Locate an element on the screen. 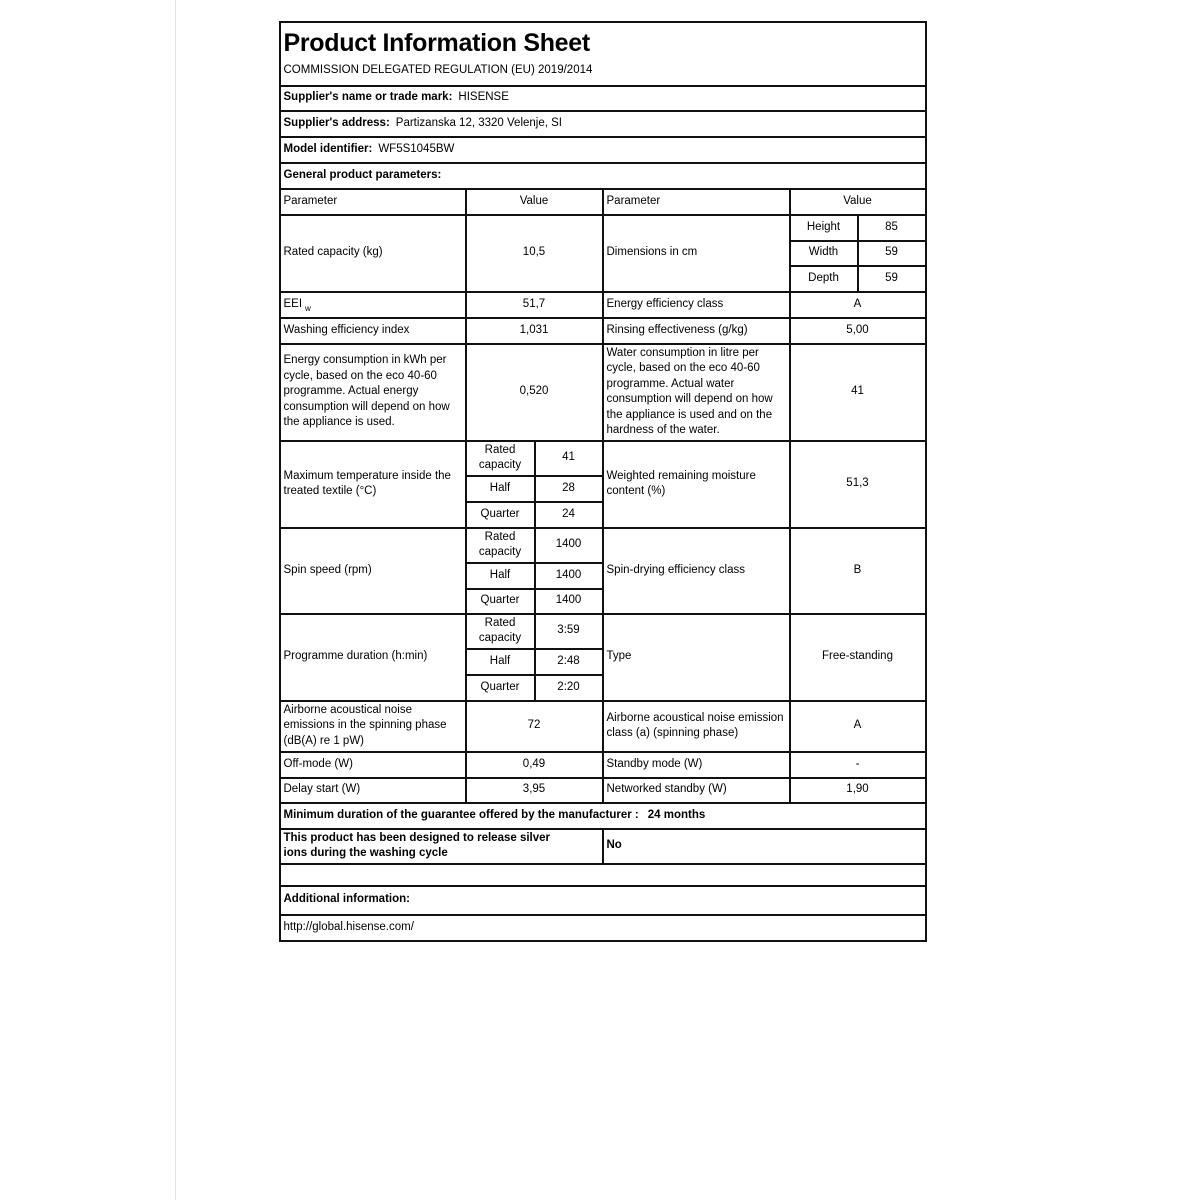  additional-info-url: http://global.hisense.com/ is located at coordinates (602, 927).